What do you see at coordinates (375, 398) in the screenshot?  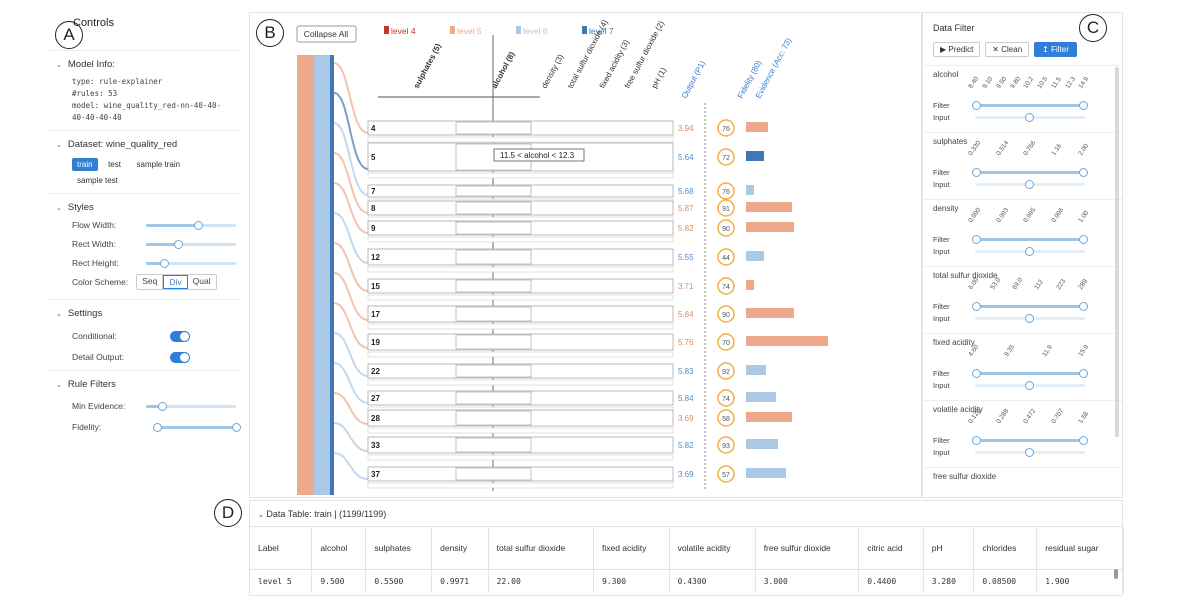 I see `rule-id: 27` at bounding box center [375, 398].